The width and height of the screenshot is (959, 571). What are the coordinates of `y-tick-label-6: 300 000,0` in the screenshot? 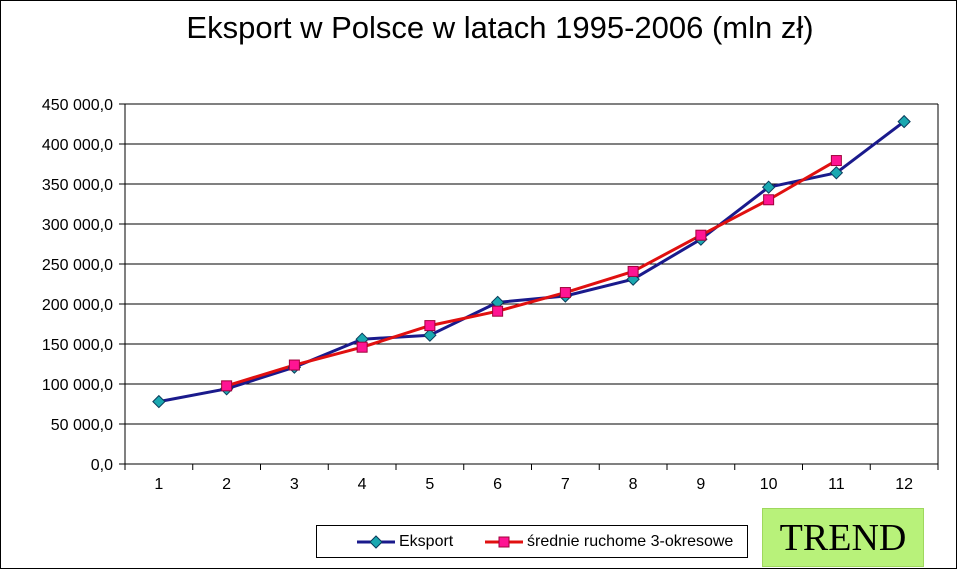 It's located at (77, 225).